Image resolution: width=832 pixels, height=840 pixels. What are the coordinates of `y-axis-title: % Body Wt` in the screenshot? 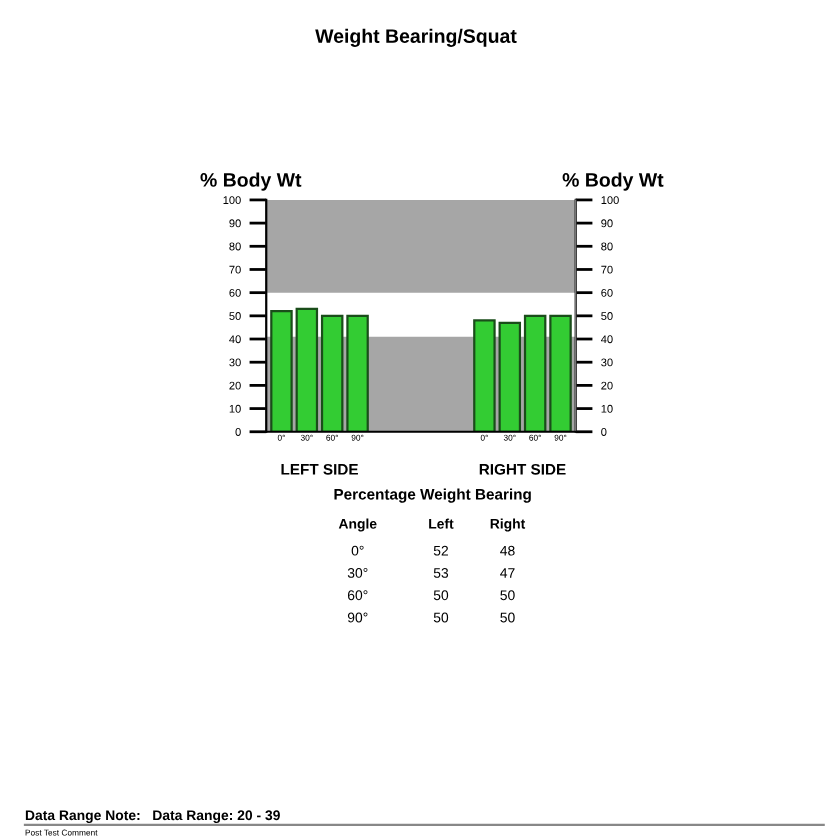 It's located at (251, 181).